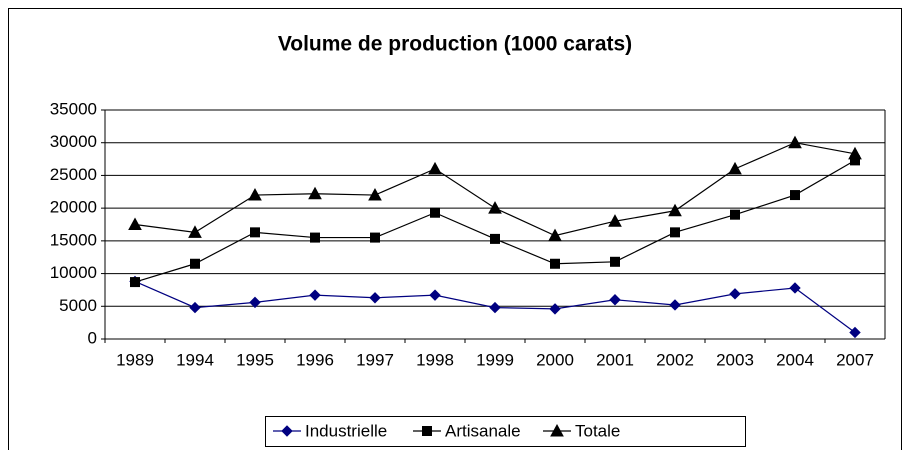 The width and height of the screenshot is (912, 450). Describe the element at coordinates (483, 430) in the screenshot. I see `legend-label: Artisanale` at that location.